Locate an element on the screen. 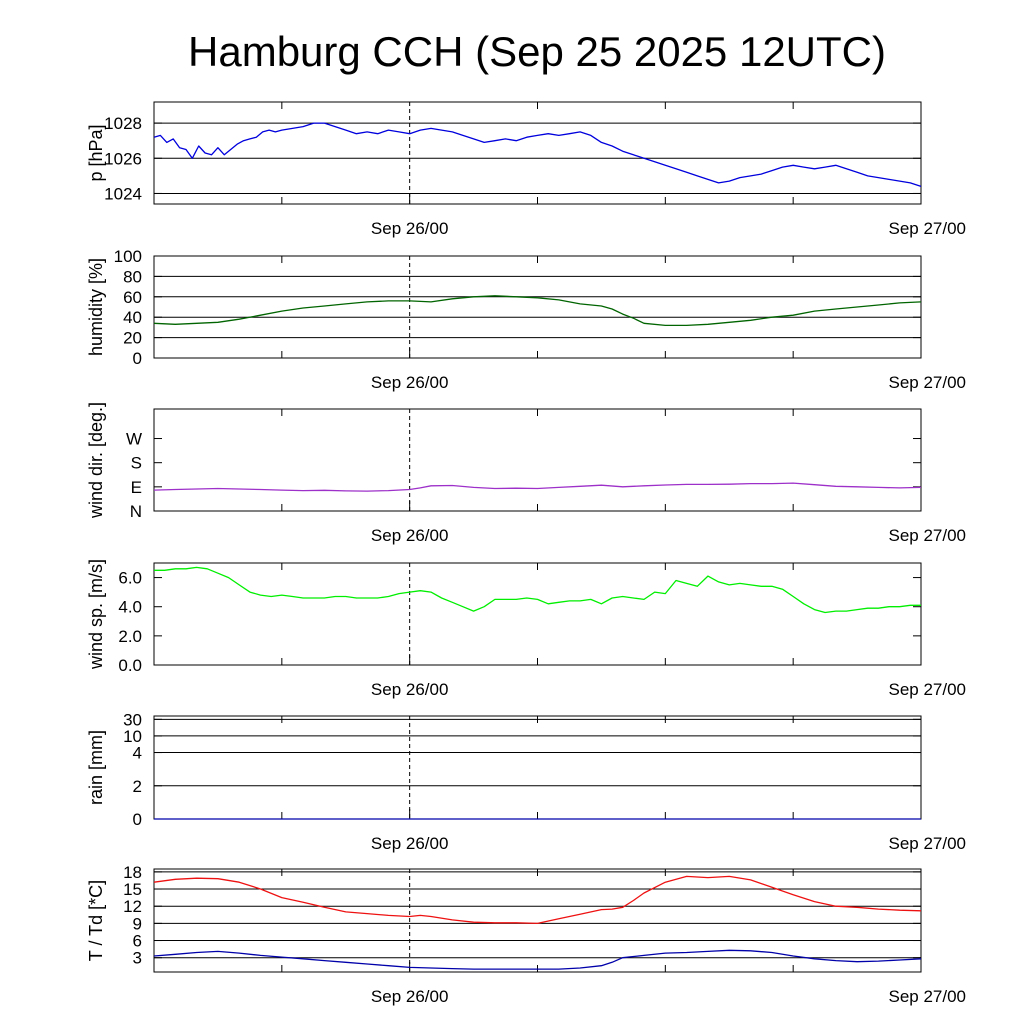  y-tick-label: 1026 is located at coordinates (123, 158).